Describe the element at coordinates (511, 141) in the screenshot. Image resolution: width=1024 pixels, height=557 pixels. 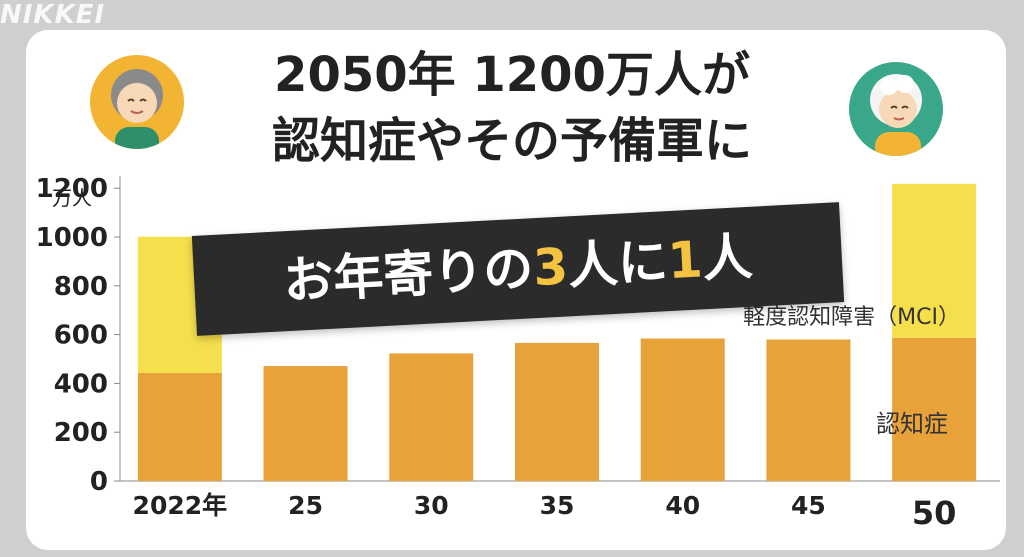
I see `chart-title-line2: 認知症やその予備軍に` at that location.